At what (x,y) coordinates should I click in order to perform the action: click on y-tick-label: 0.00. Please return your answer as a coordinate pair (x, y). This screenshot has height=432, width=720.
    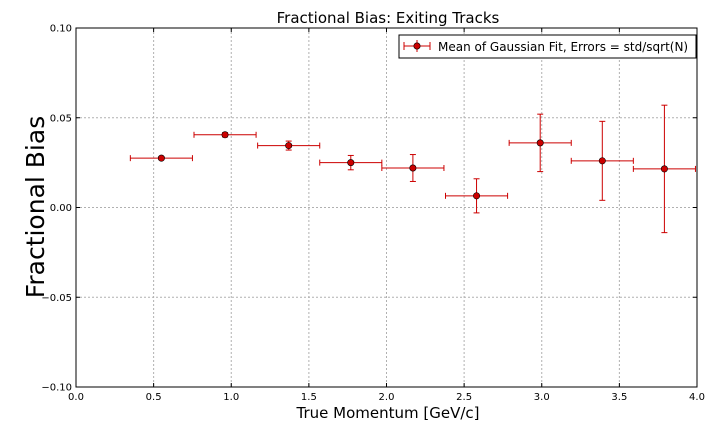
    Looking at the image, I should click on (61, 208).